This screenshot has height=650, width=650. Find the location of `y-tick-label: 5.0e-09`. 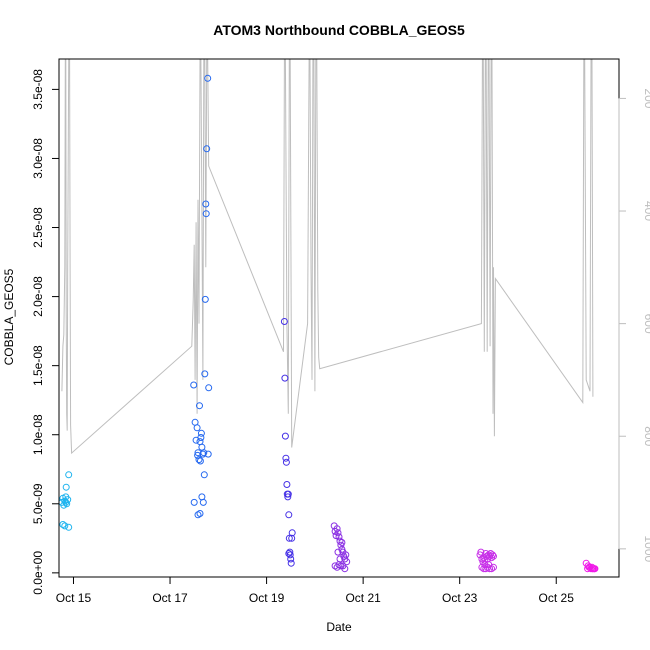

y-tick-label: 5.0e-09 is located at coordinates (38, 503).